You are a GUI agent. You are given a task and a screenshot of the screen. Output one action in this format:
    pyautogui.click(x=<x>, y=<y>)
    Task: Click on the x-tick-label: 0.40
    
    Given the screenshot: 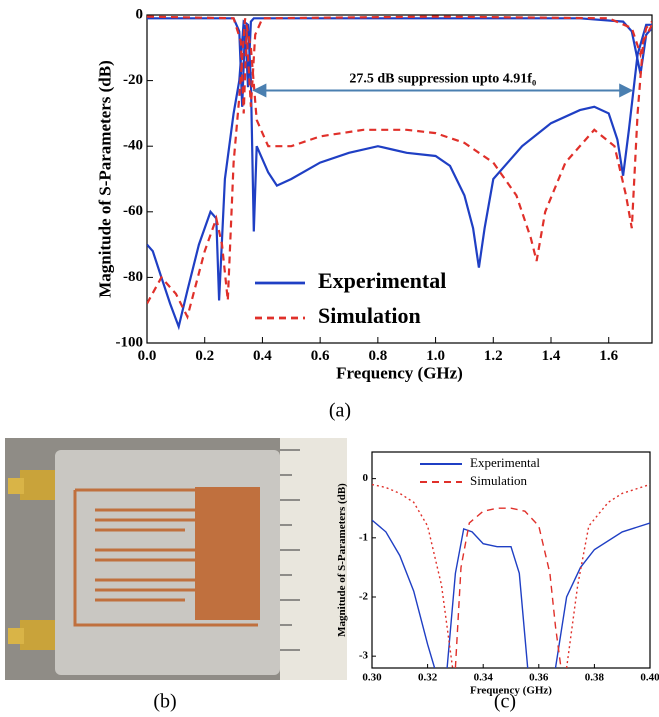 What is the action you would take?
    pyautogui.click(x=649, y=677)
    